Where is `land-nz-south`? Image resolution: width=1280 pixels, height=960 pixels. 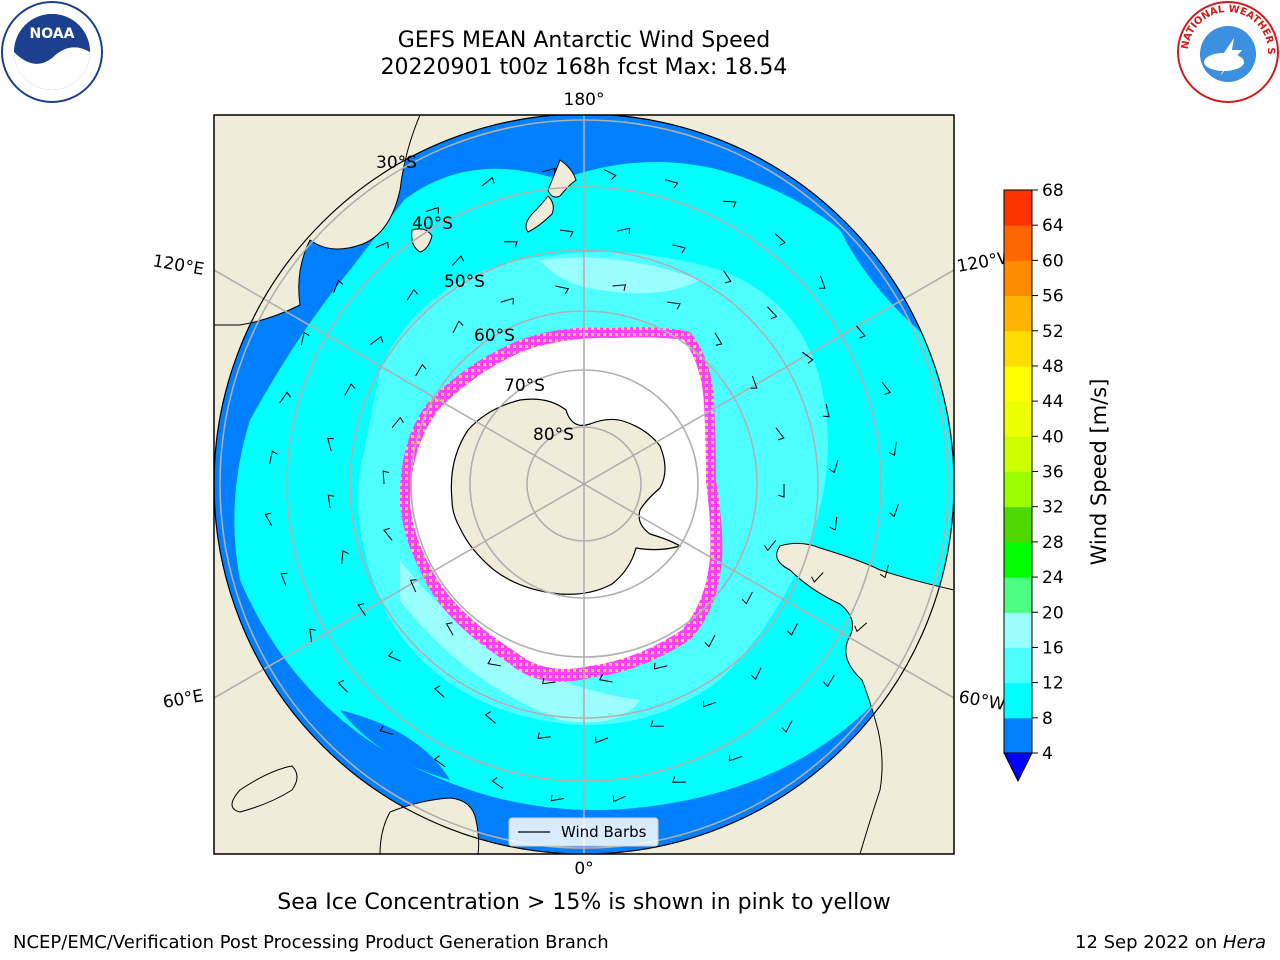
land-nz-south is located at coordinates (539, 214).